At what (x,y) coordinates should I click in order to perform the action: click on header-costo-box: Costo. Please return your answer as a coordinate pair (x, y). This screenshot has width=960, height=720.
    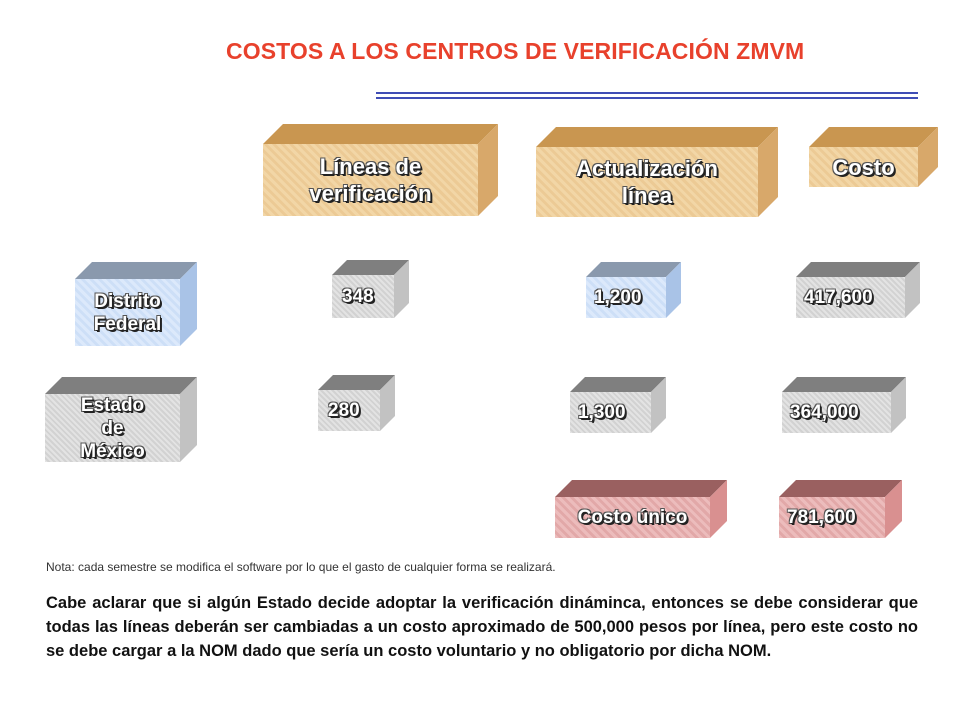
    Looking at the image, I should click on (873, 157).